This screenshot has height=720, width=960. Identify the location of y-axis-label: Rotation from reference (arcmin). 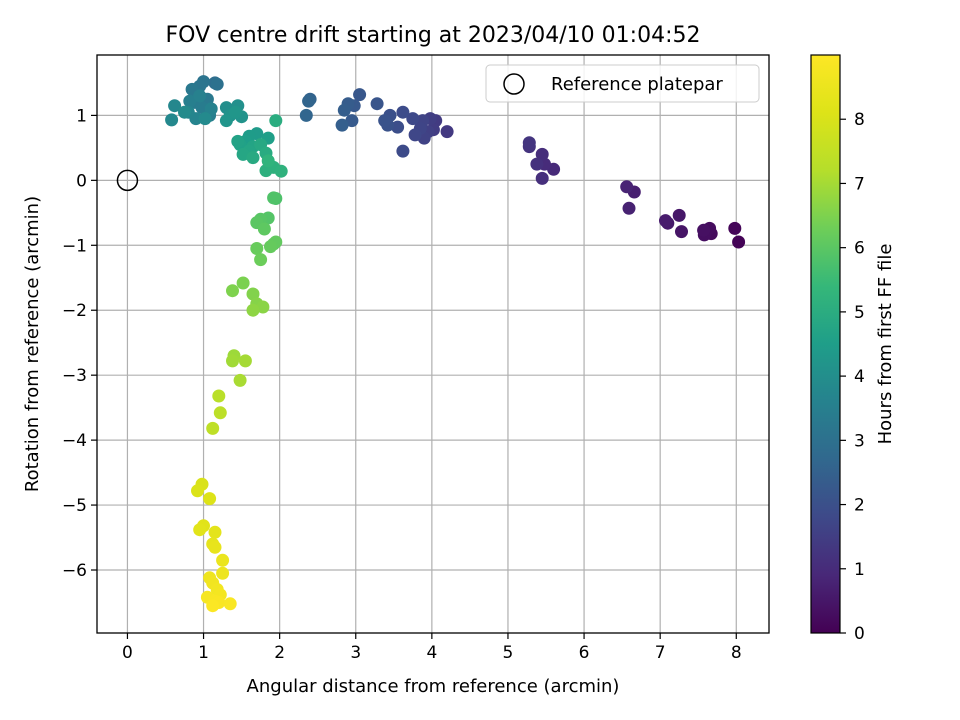
(32, 344).